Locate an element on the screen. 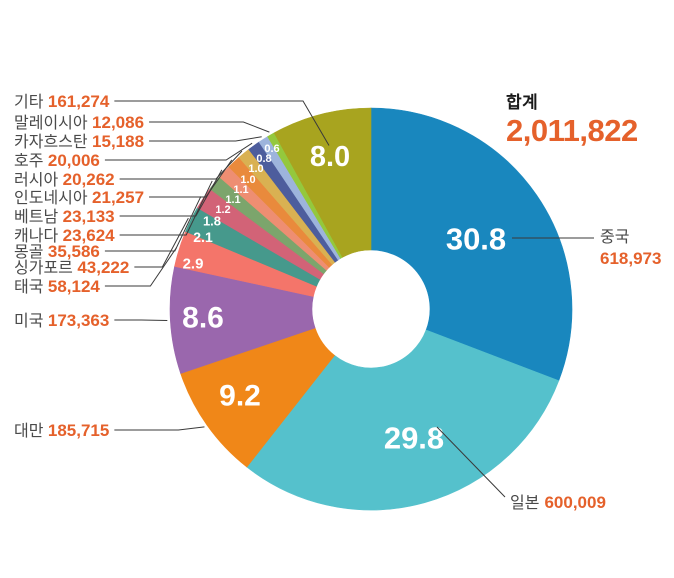 The image size is (674, 578). label-taiwan: 대만 185,715 is located at coordinates (61, 430).